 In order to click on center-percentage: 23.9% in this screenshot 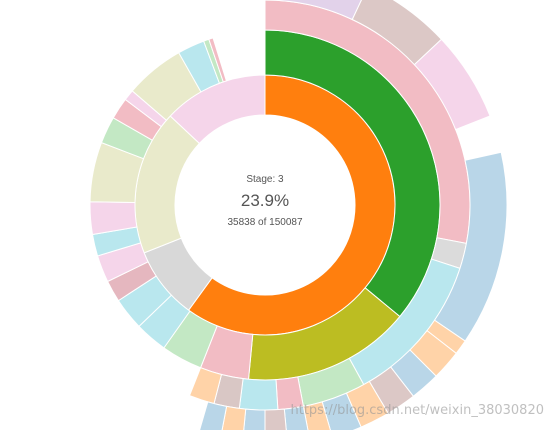, I will do `click(265, 200)`.